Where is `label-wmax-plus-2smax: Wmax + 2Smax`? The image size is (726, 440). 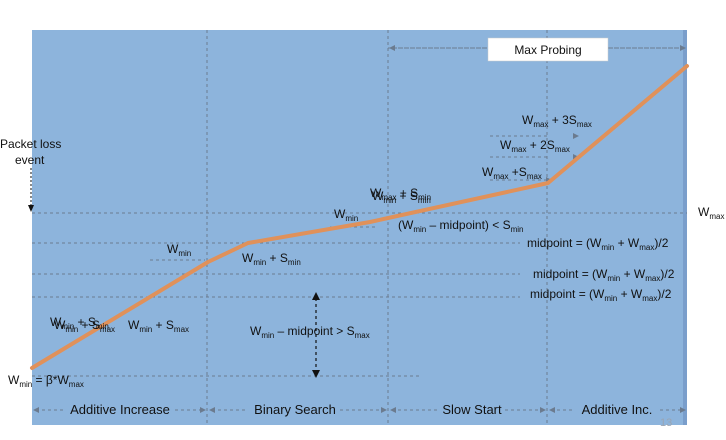
label-wmax-plus-2smax: Wmax + 2Smax is located at coordinates (535, 146).